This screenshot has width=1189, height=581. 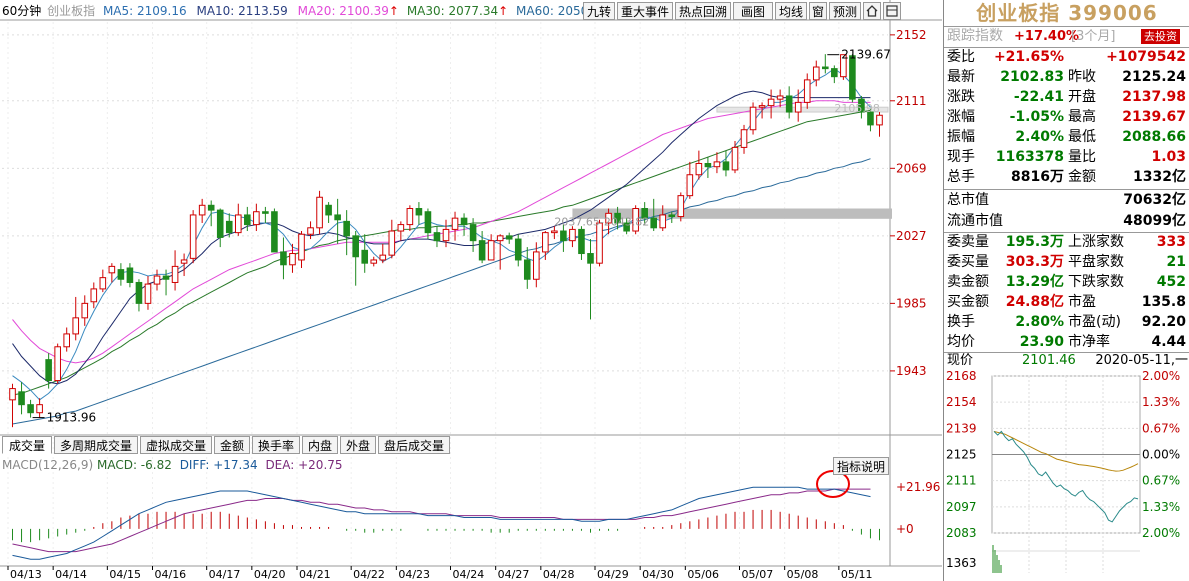 I want to click on toolbar-button-forecast: 预测, so click(x=845, y=11).